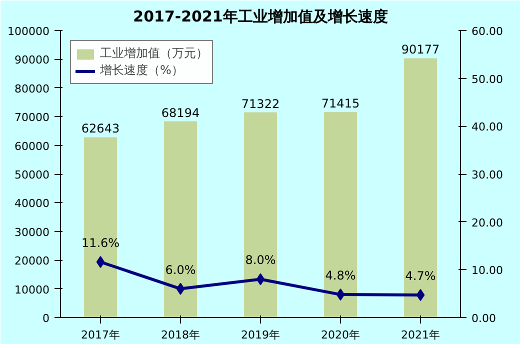 This screenshot has width=524, height=348. Describe the element at coordinates (32, 117) in the screenshot. I see `y-tick-label: 70000` at that location.